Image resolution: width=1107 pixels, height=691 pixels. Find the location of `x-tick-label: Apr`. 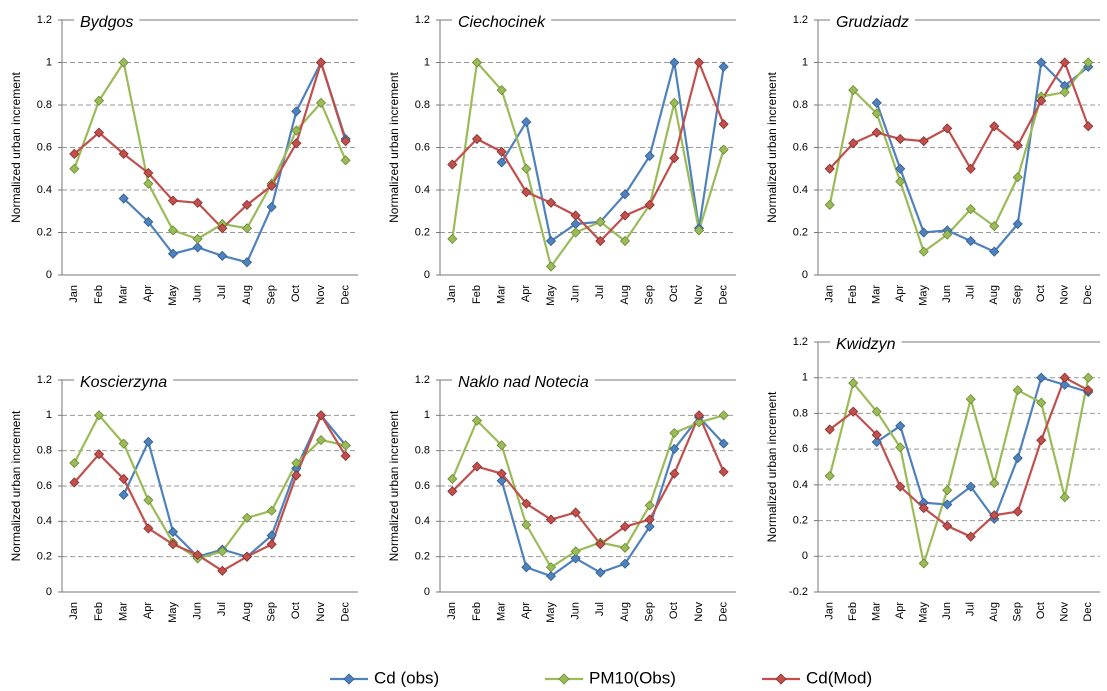

x-tick-label: Apr is located at coordinates (148, 610).